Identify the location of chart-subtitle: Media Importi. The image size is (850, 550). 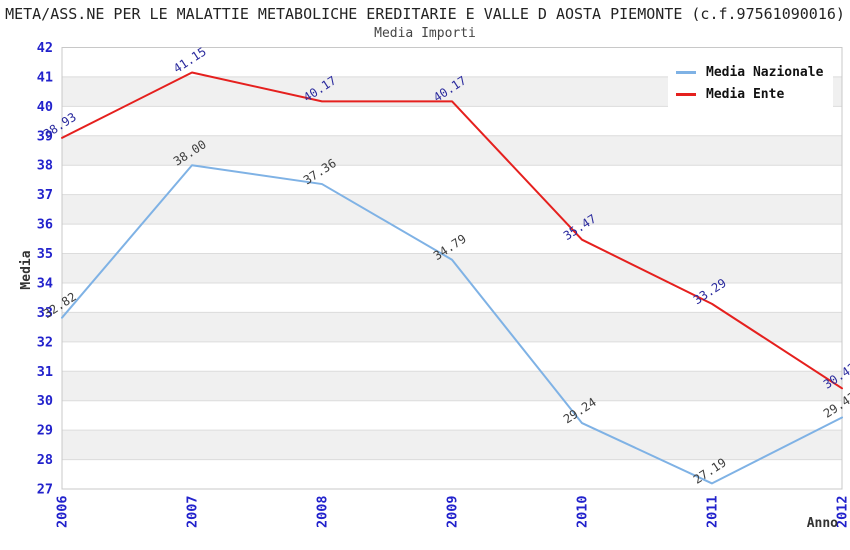
(425, 33).